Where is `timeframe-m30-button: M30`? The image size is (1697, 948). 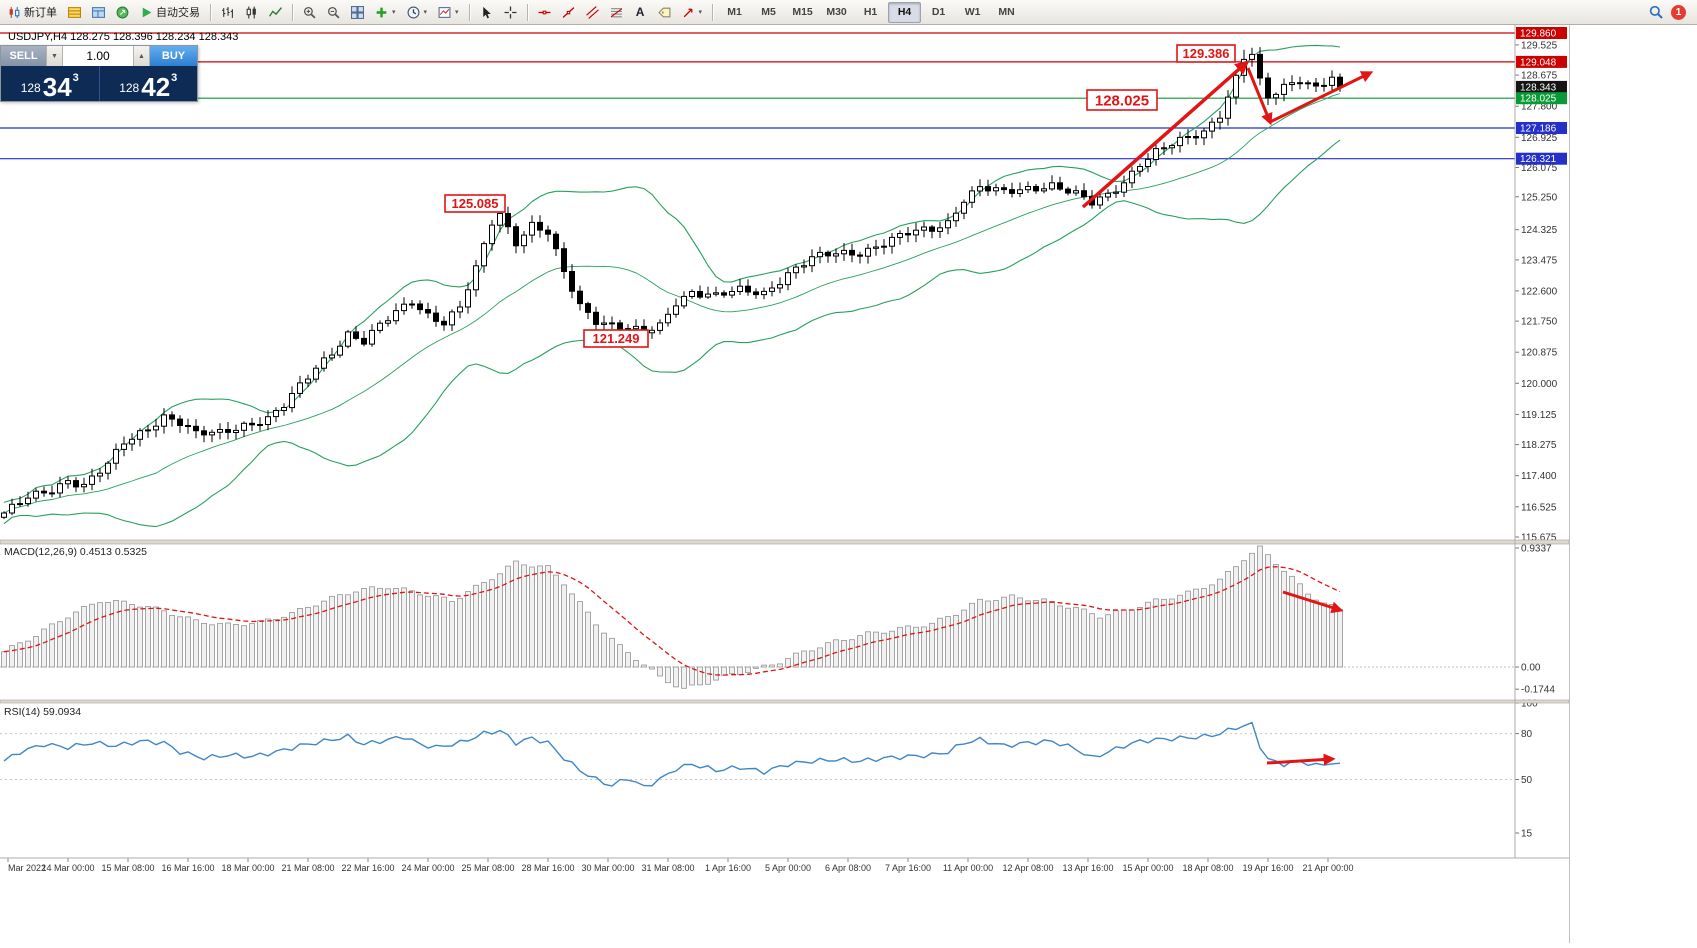 timeframe-m30-button: M30 is located at coordinates (836, 12).